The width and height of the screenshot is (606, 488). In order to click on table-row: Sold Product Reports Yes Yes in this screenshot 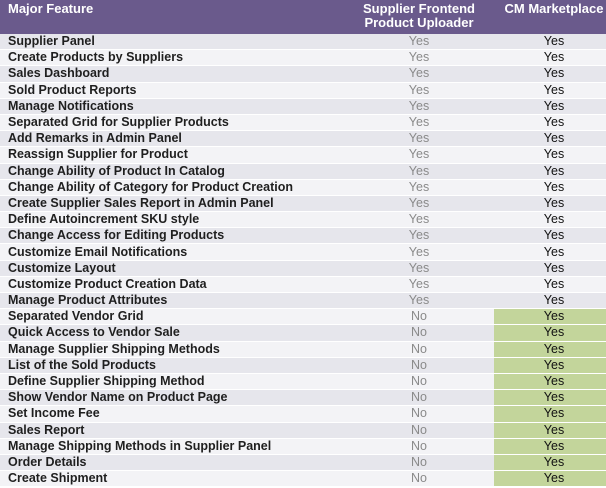, I will do `click(303, 90)`.